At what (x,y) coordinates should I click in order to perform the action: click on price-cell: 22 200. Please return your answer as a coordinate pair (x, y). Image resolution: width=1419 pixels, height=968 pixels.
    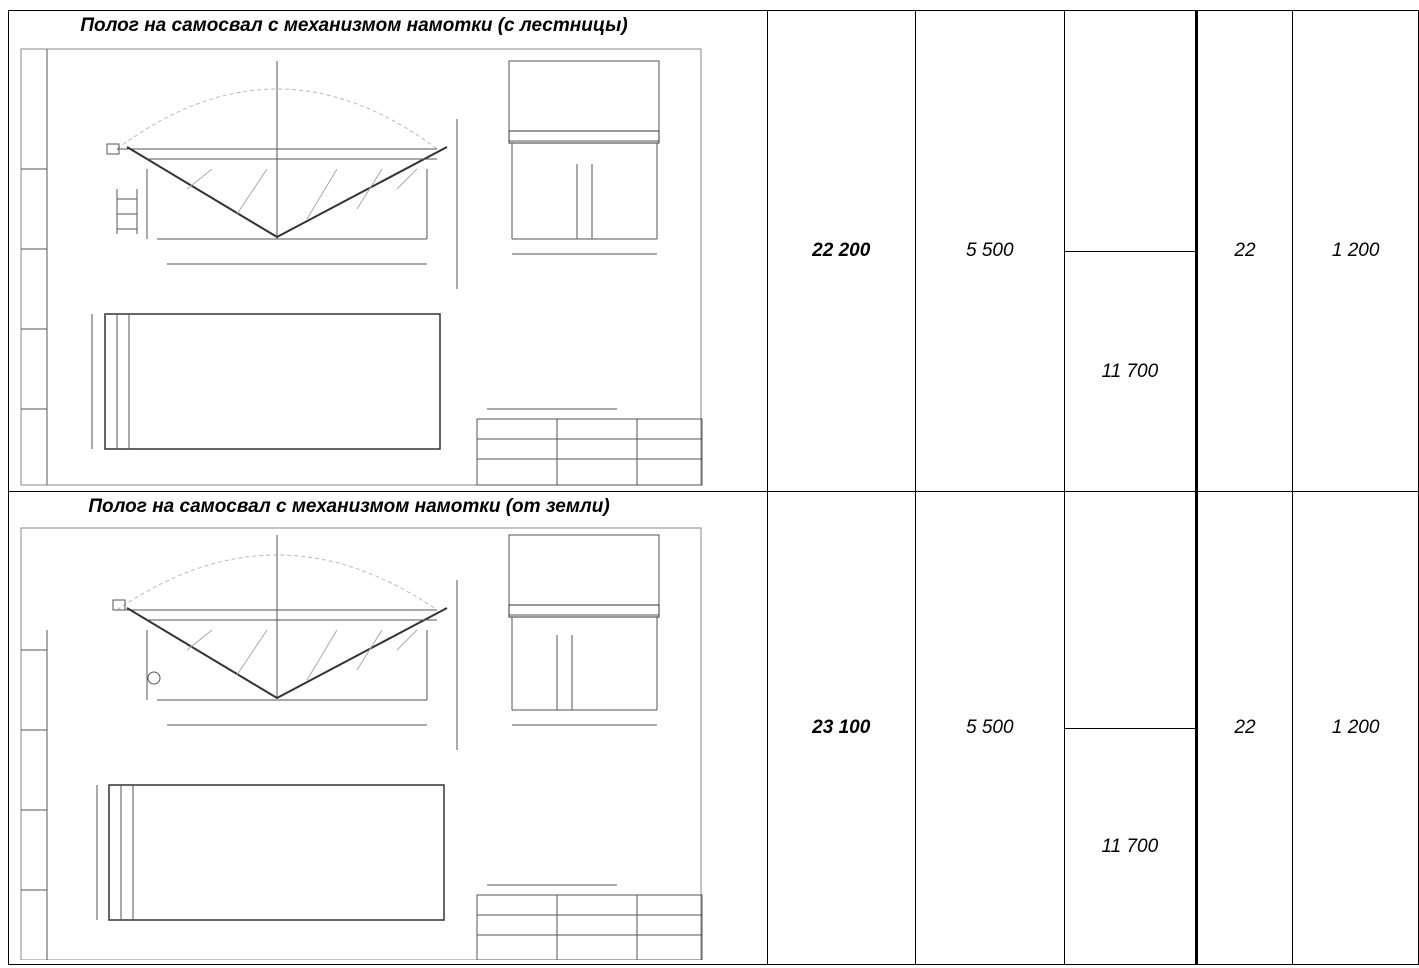
    Looking at the image, I should click on (841, 251).